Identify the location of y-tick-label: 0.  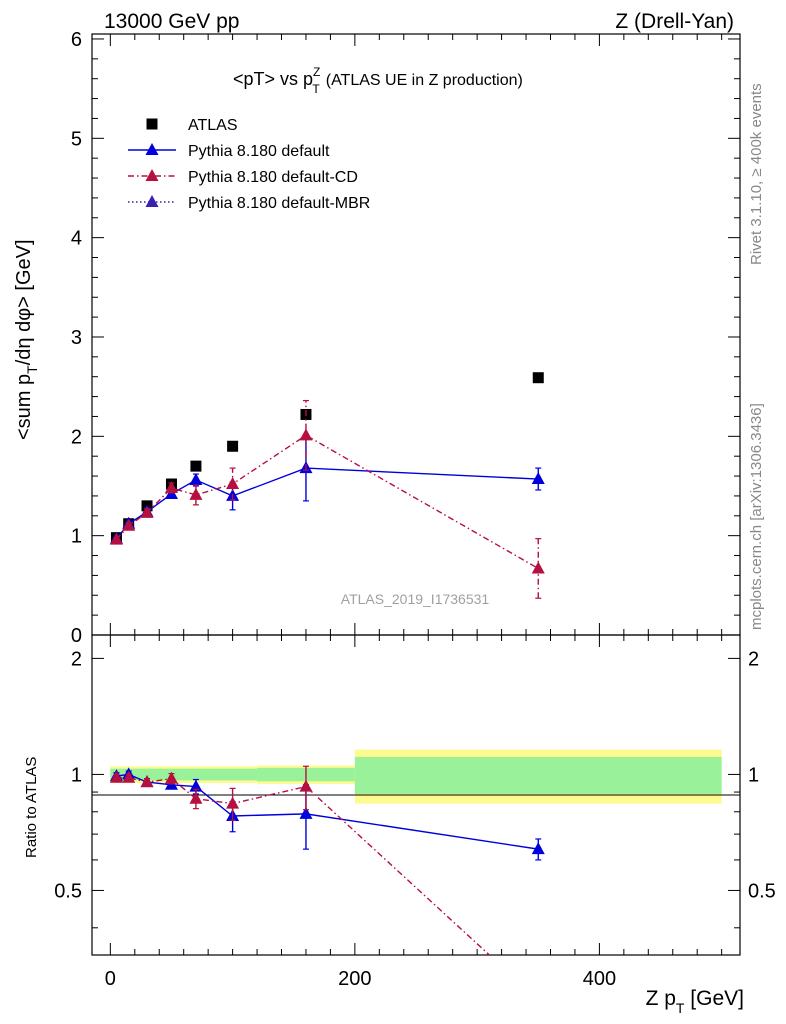
(76, 636).